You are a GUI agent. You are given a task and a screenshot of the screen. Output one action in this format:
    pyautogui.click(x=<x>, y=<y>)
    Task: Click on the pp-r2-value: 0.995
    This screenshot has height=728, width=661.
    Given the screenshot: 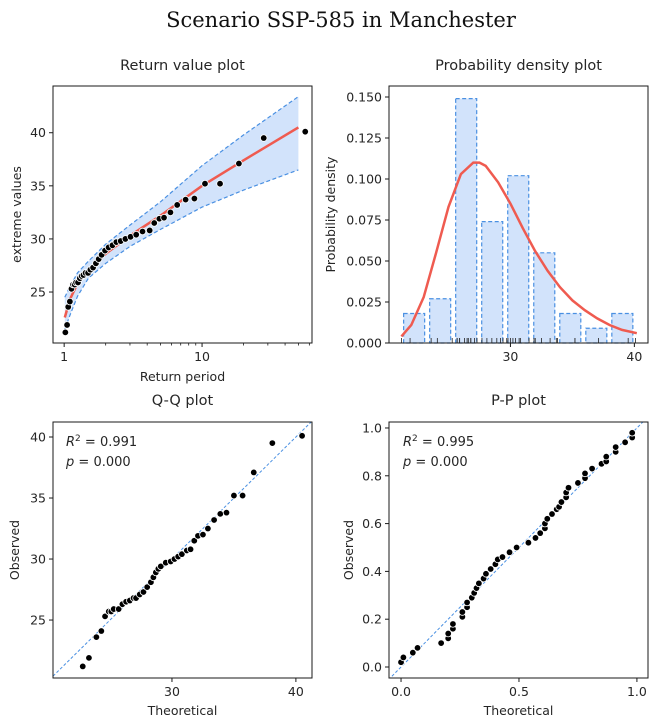 What is the action you would take?
    pyautogui.click(x=455, y=442)
    